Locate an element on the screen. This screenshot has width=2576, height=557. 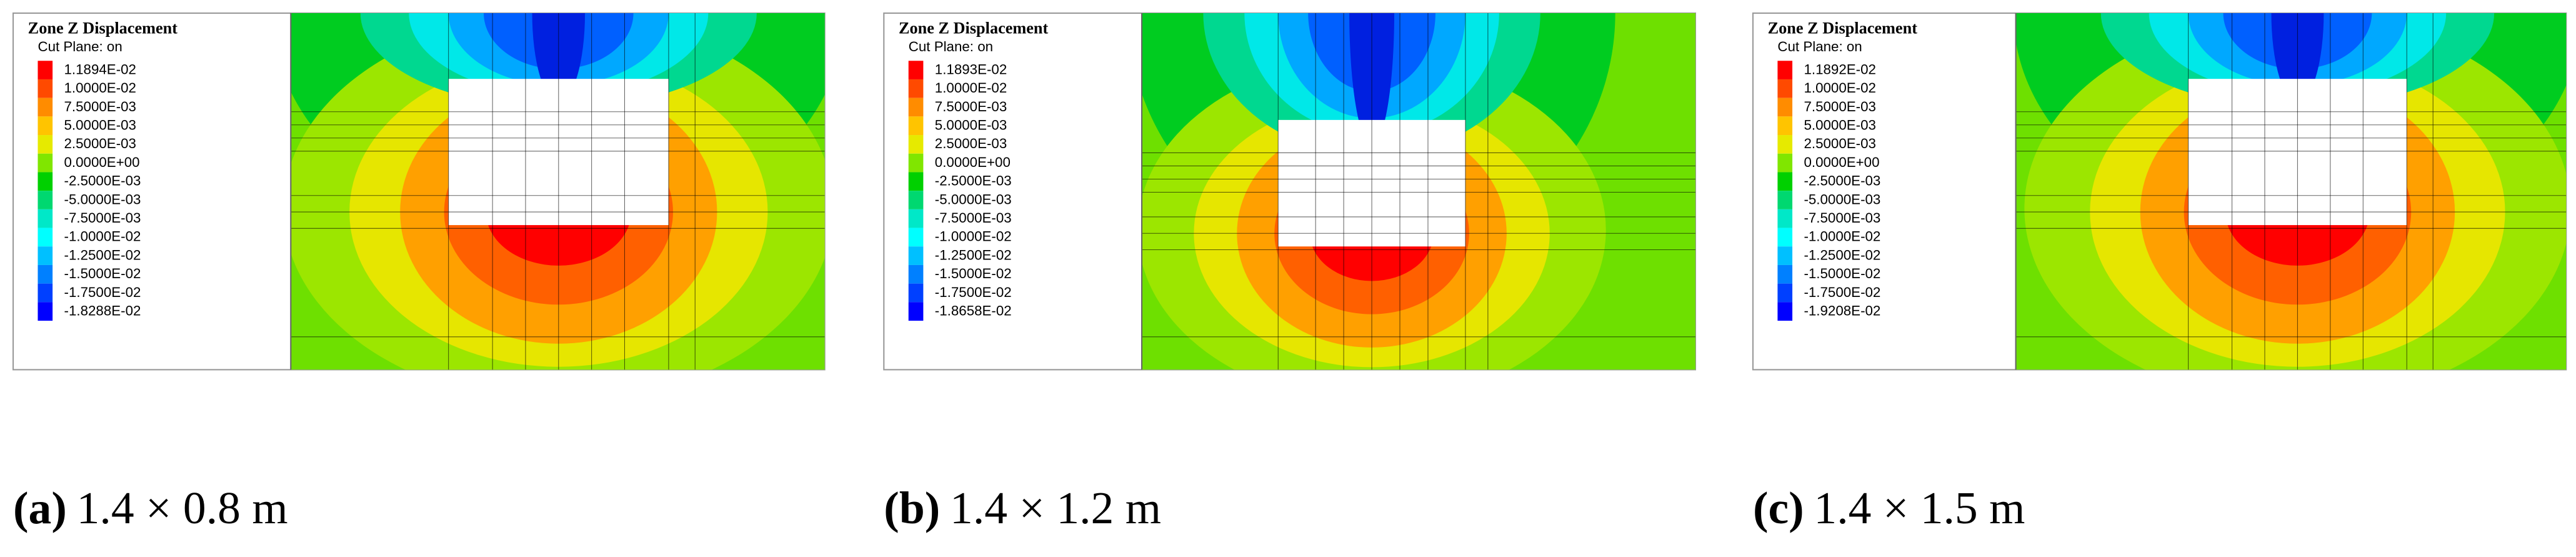
legend-label: 1.1892E-02 is located at coordinates (1839, 69).